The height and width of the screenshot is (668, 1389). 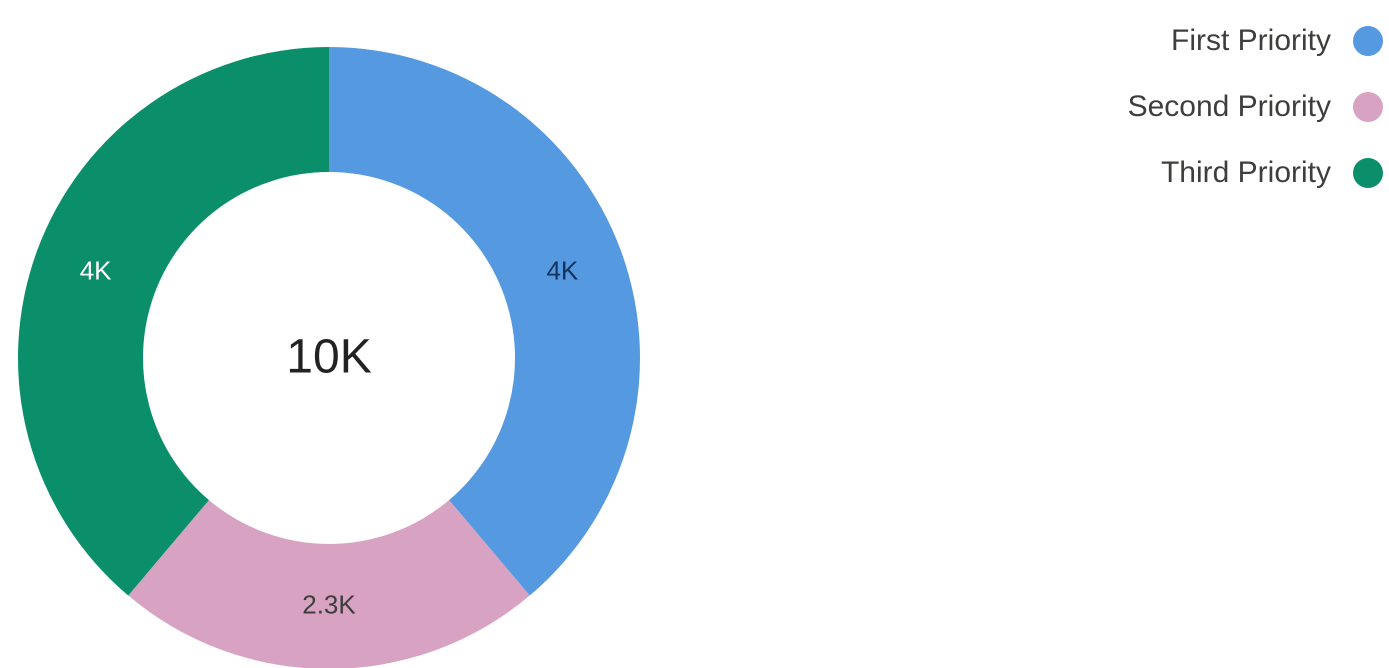 What do you see at coordinates (1229, 106) in the screenshot?
I see `legend-label: Second Priority` at bounding box center [1229, 106].